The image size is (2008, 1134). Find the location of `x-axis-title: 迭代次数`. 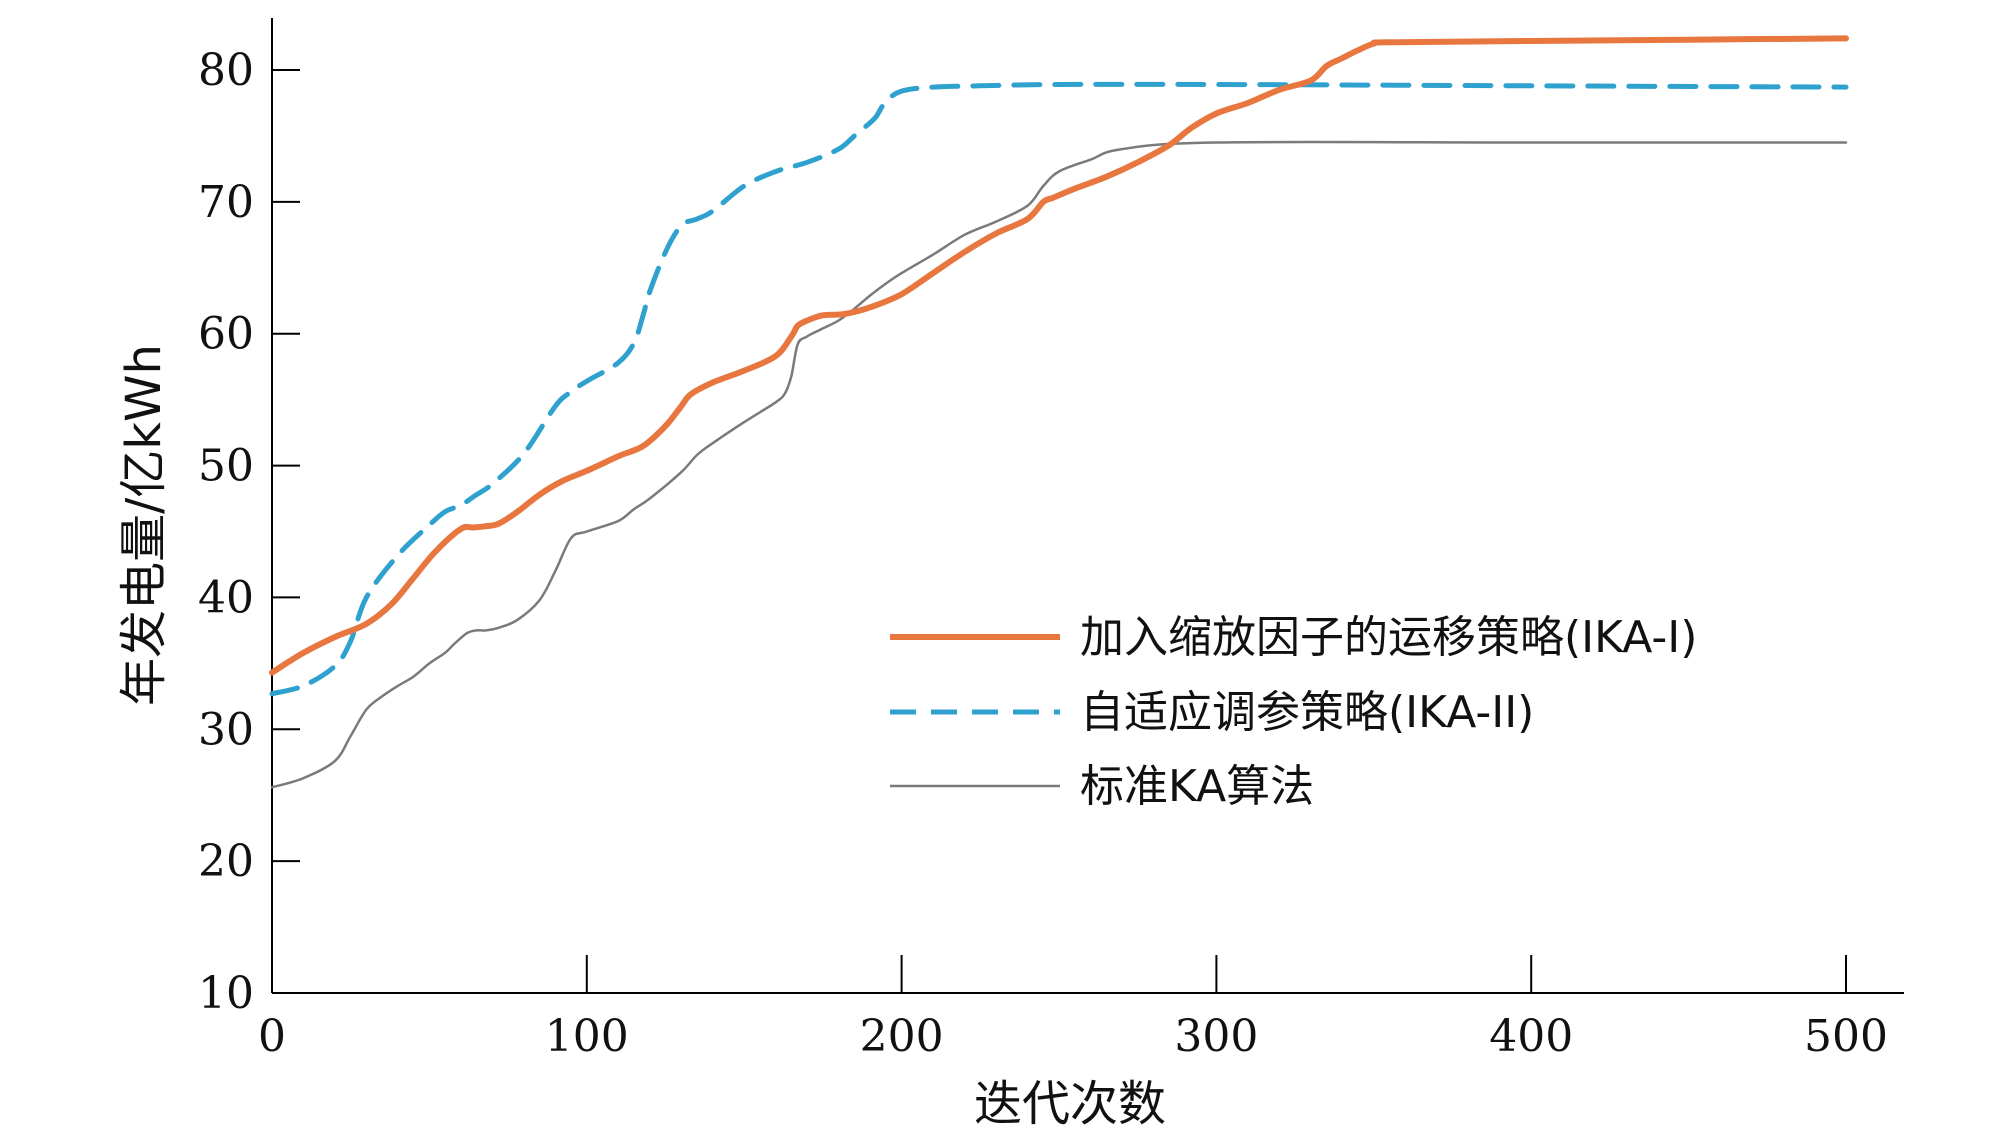

x-axis-title: 迭代次数 is located at coordinates (1070, 1104).